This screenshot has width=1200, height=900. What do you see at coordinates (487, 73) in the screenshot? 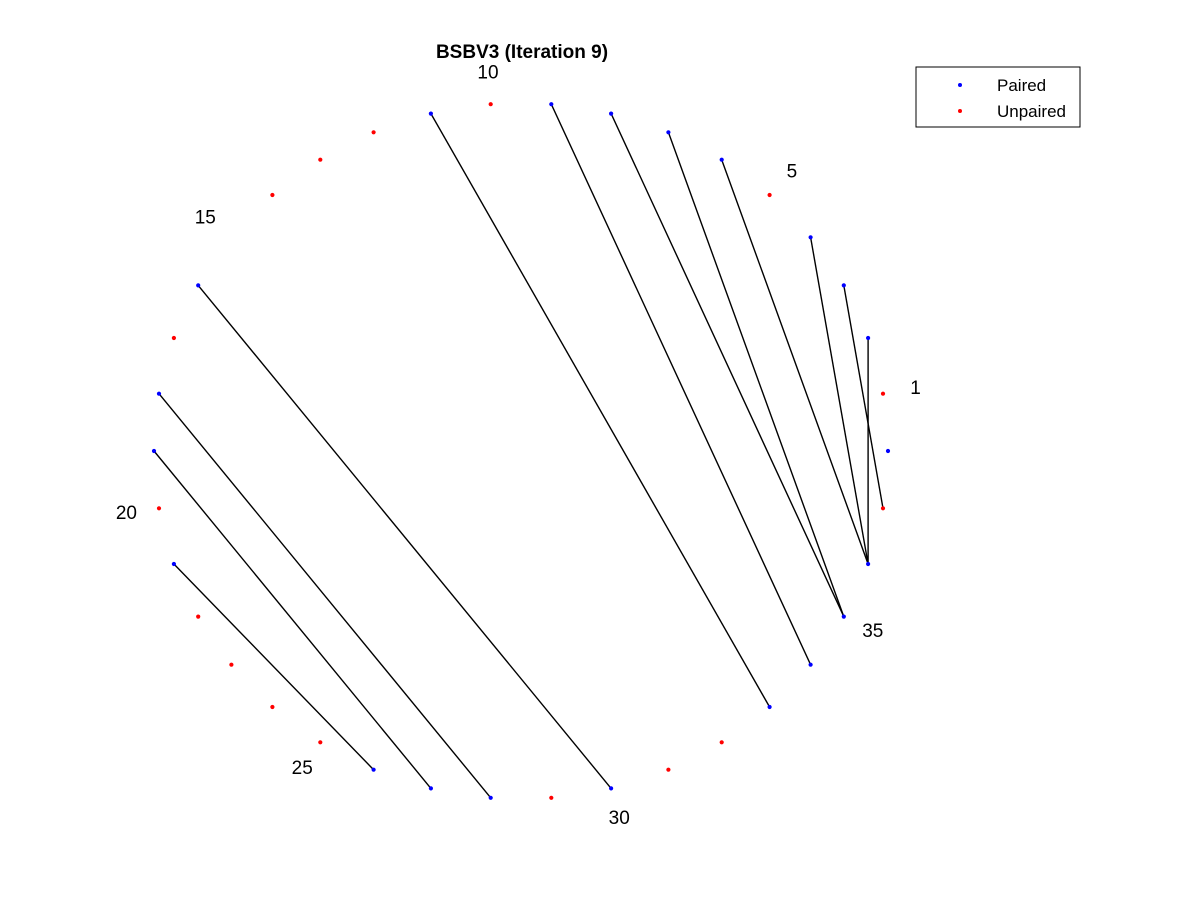
I see `position-label: 10` at bounding box center [487, 73].